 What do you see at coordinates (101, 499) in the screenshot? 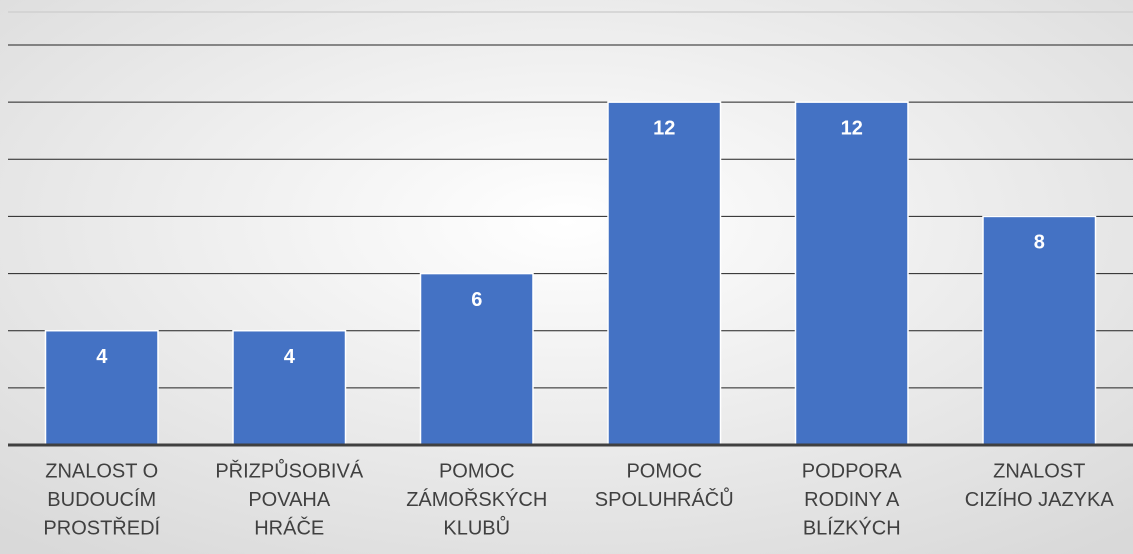
I see `x-tick-label: BUDOUCÍM` at bounding box center [101, 499].